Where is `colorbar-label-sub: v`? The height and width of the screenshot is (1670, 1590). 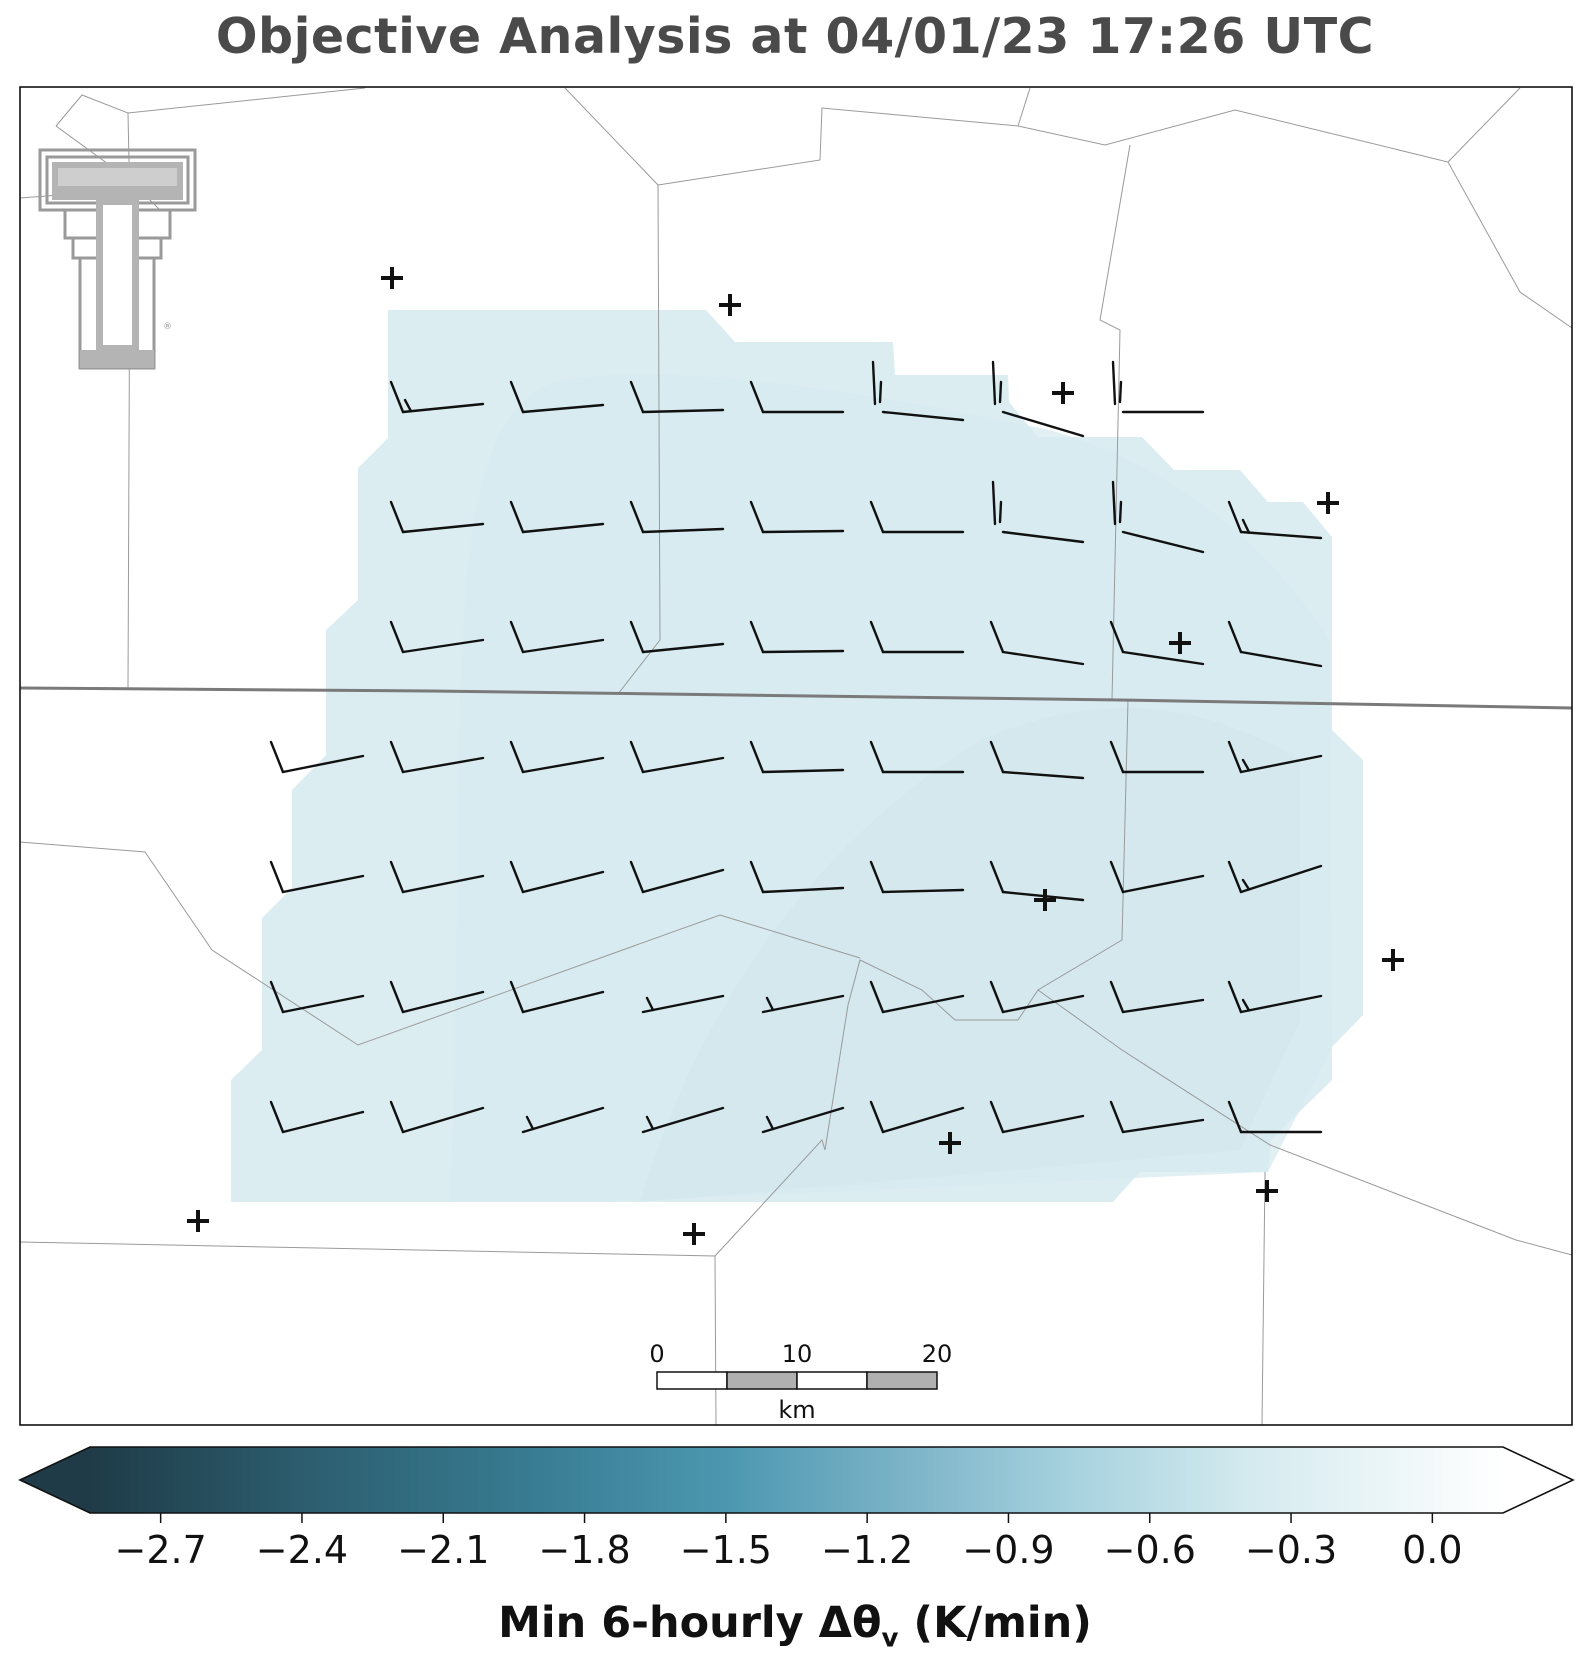 colorbar-label-sub: v is located at coordinates (890, 1638).